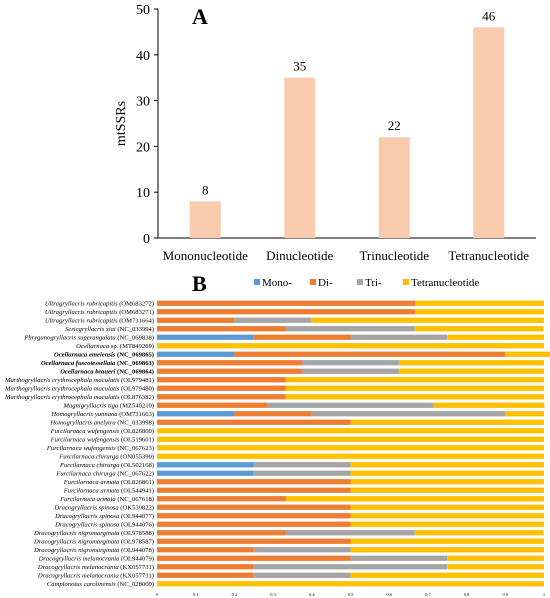  Describe the element at coordinates (137, 380) in the screenshot. I see `category-accession: (OL979481)` at that location.